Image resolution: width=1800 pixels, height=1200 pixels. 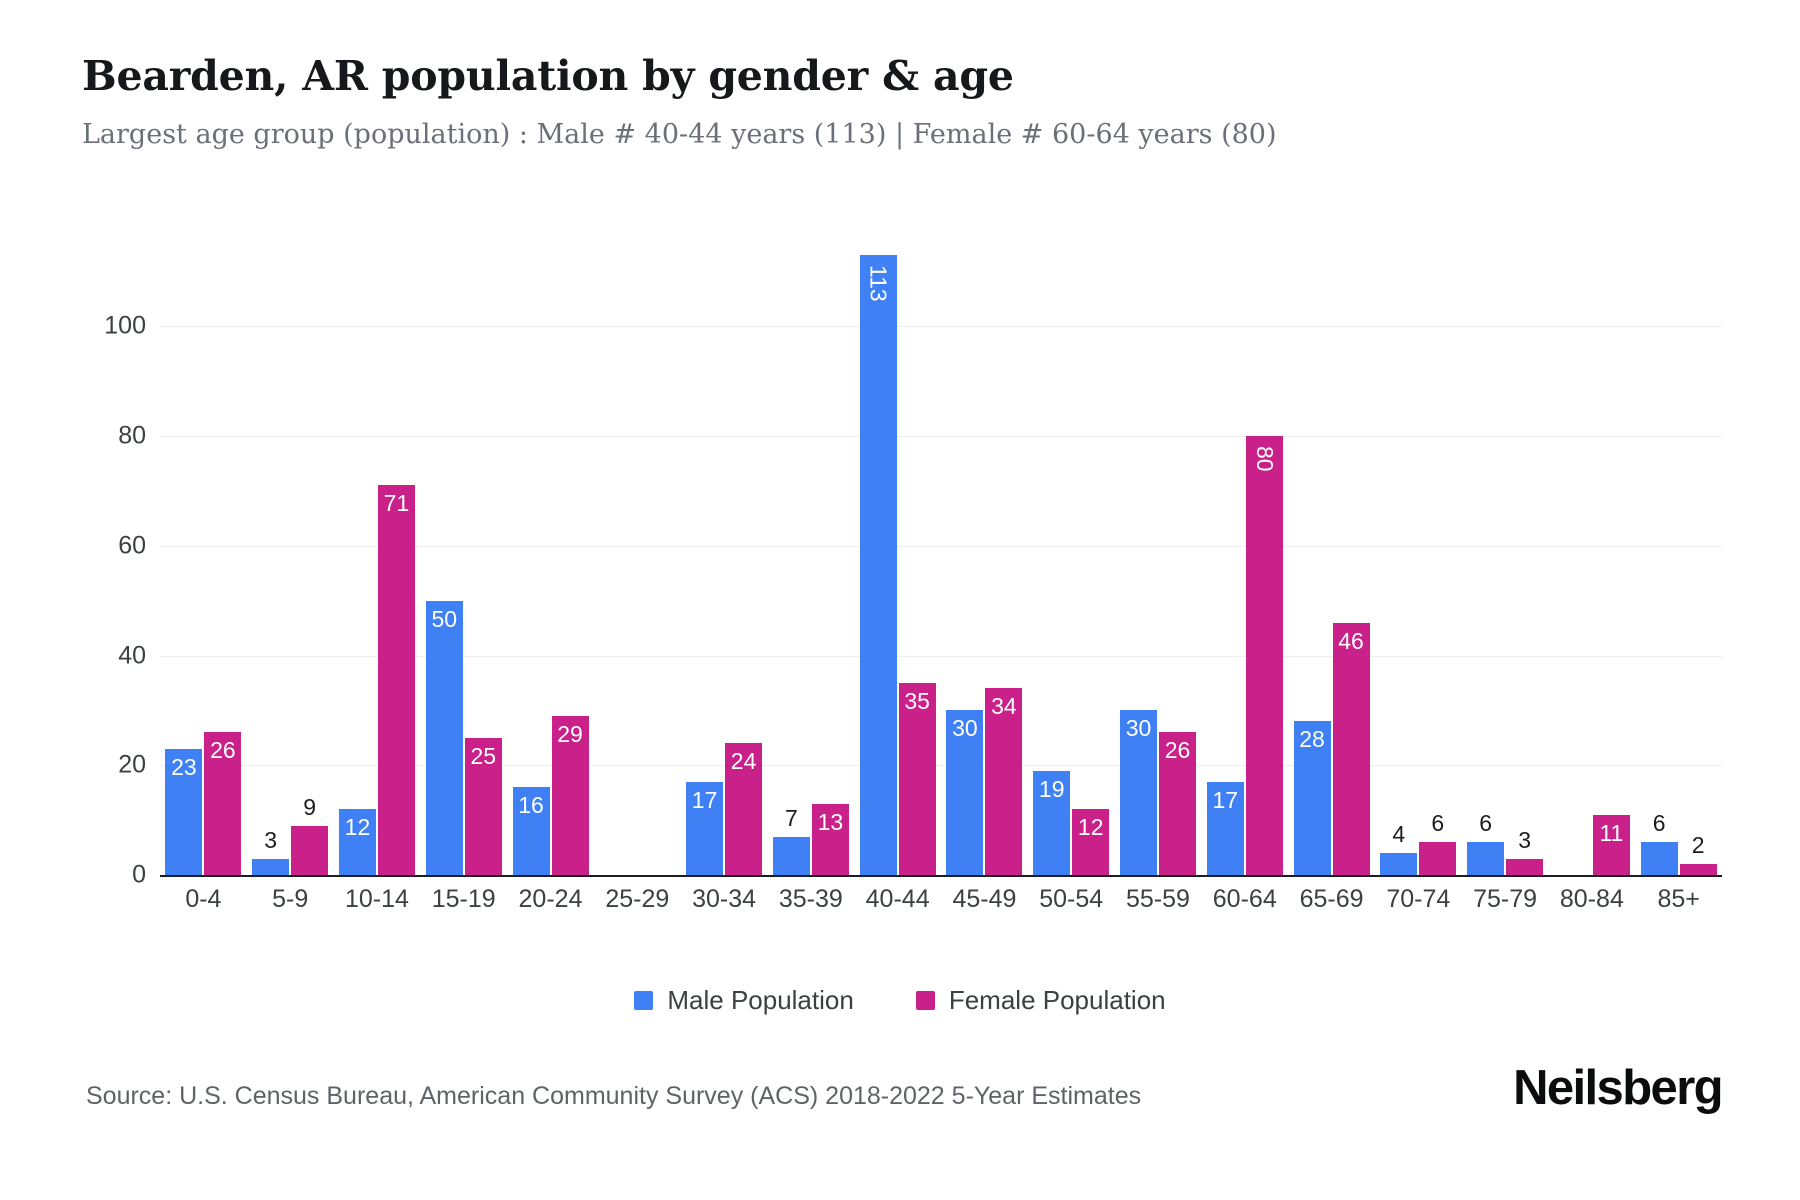 I want to click on bar-value-label: 28, so click(x=1312, y=739).